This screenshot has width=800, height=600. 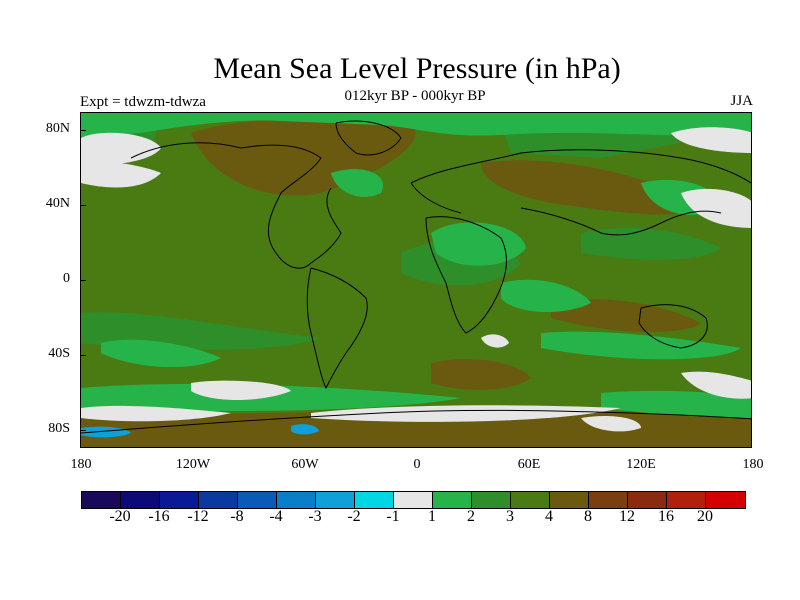 I want to click on map-title: Mean Sea Level Pressure (in hPa), so click(x=417, y=68).